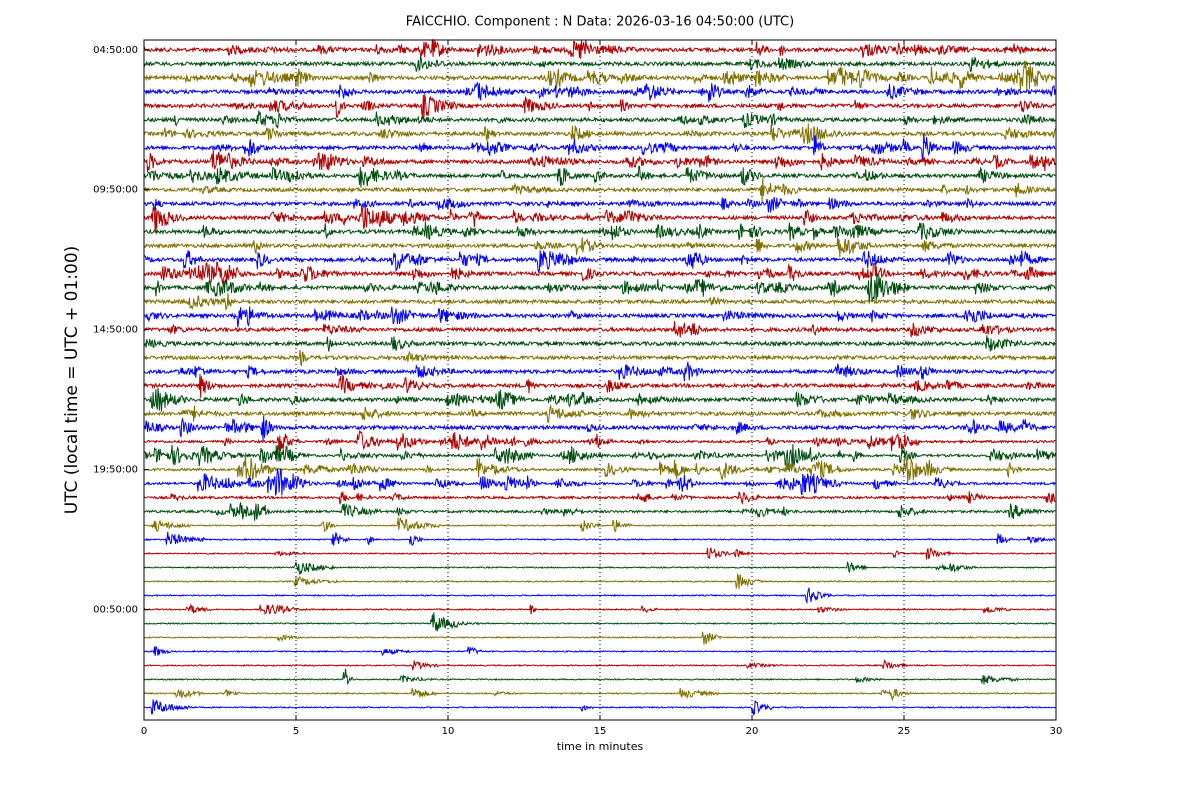  What do you see at coordinates (448, 731) in the screenshot?
I see `x-tick-label: 10` at bounding box center [448, 731].